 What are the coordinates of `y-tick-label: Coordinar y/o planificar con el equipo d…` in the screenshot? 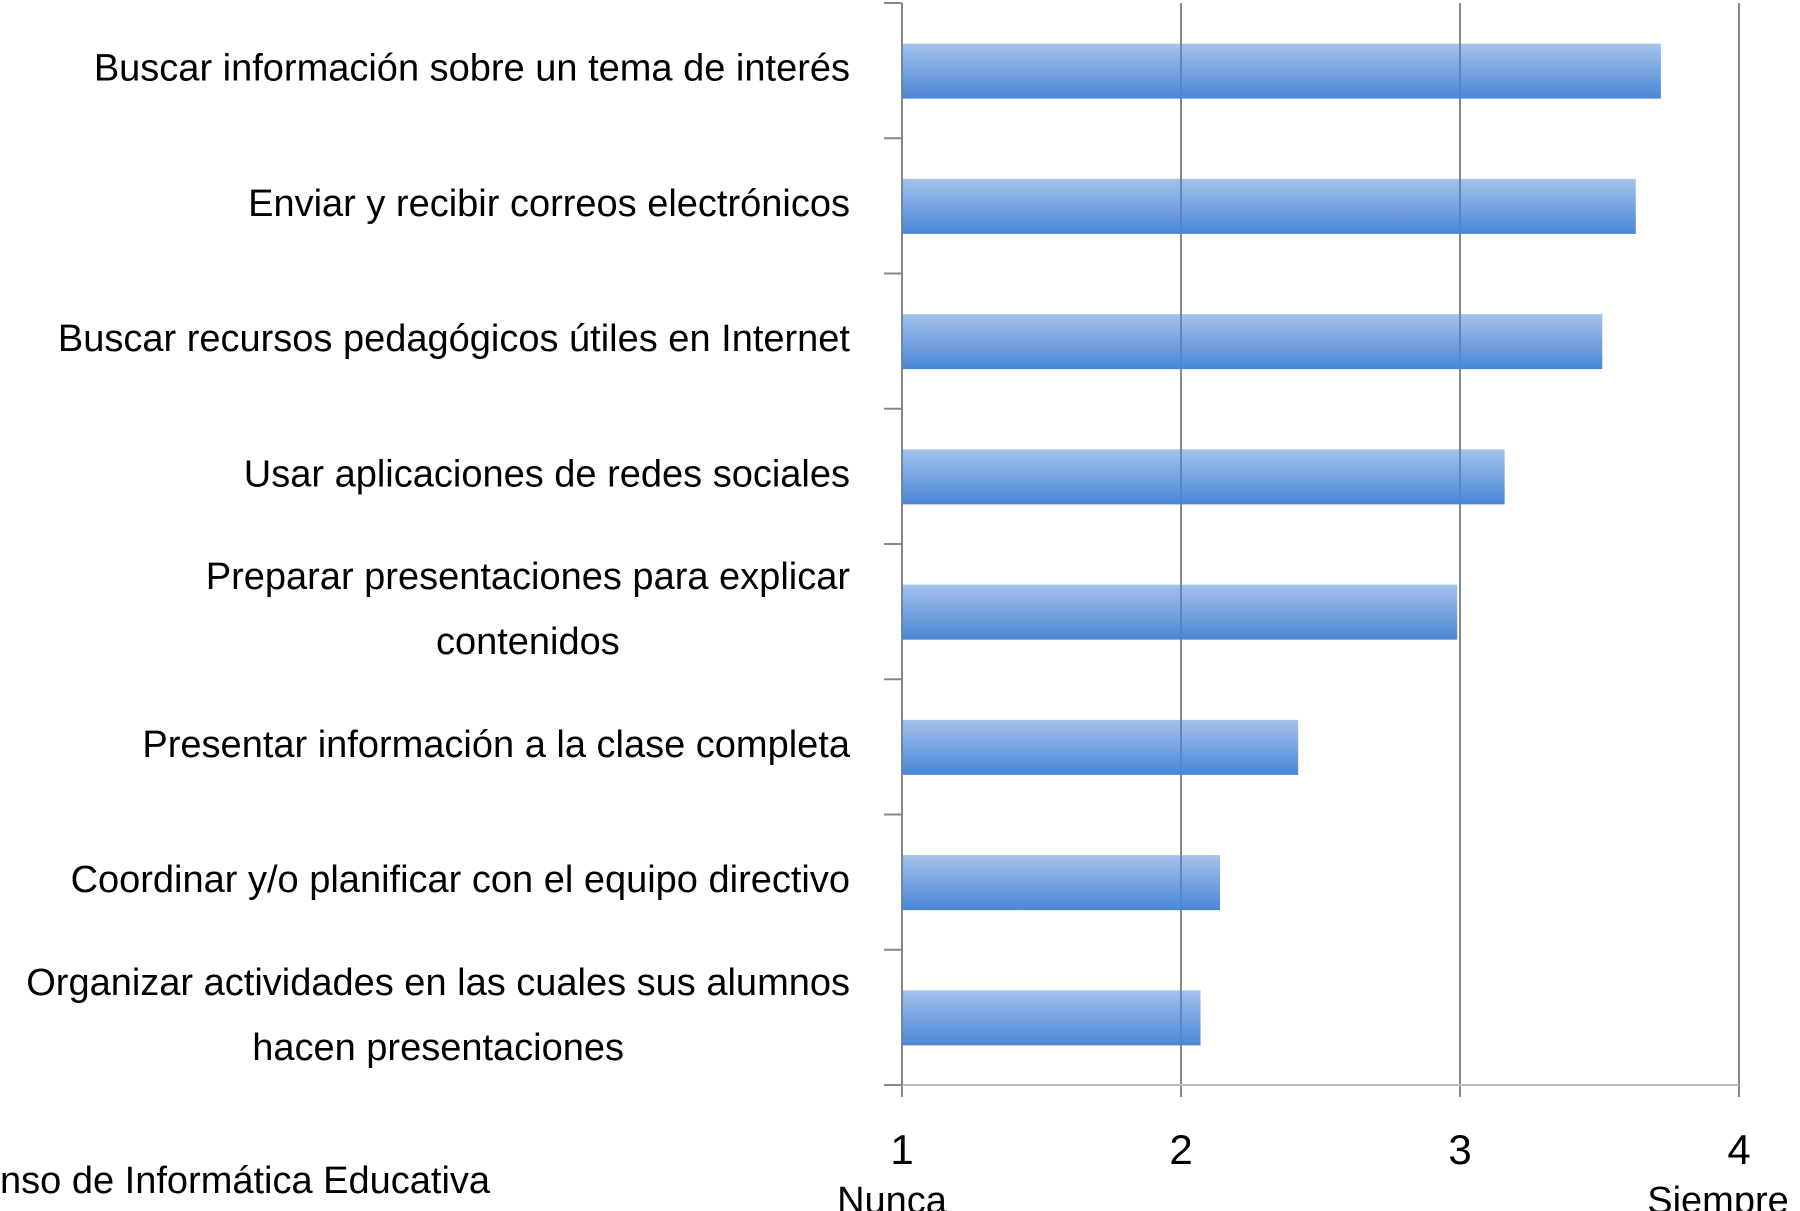 It's located at (460, 880).